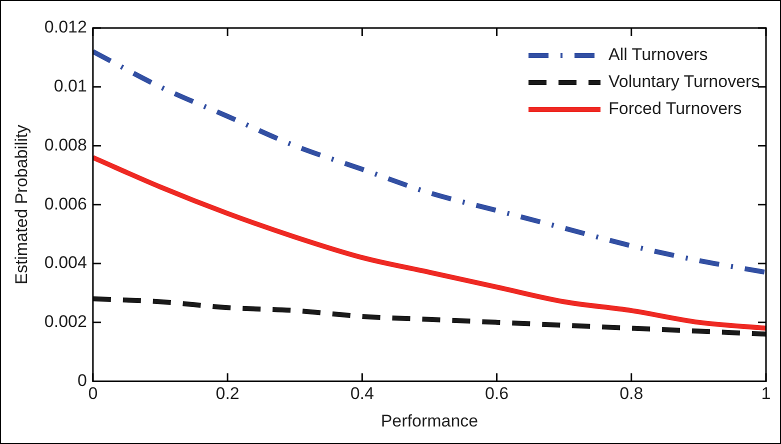 The image size is (781, 444). I want to click on x-tick-label: 0.6, so click(496, 394).